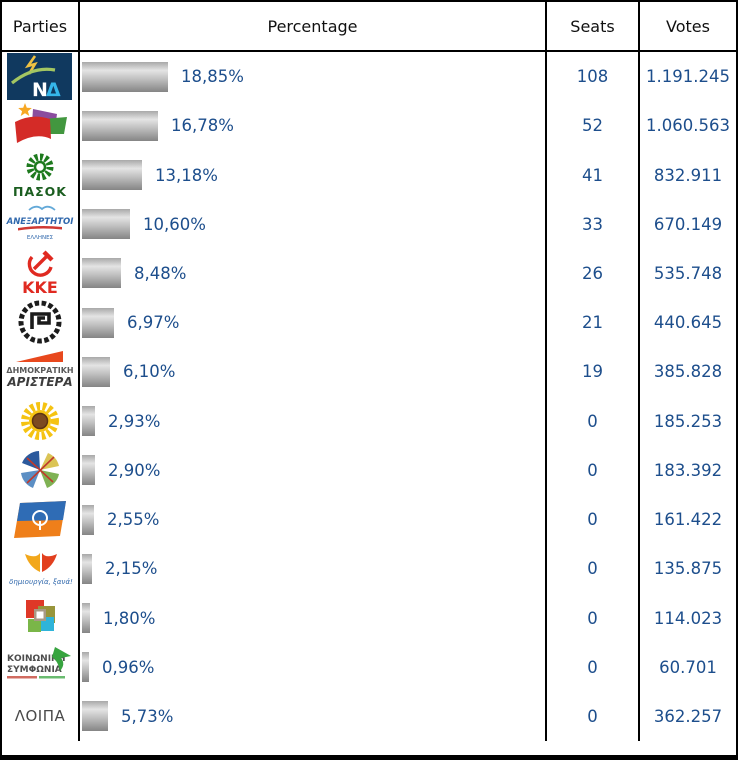 The height and width of the screenshot is (764, 738). I want to click on democratic-alliance-flag-logo, so click(40, 520).